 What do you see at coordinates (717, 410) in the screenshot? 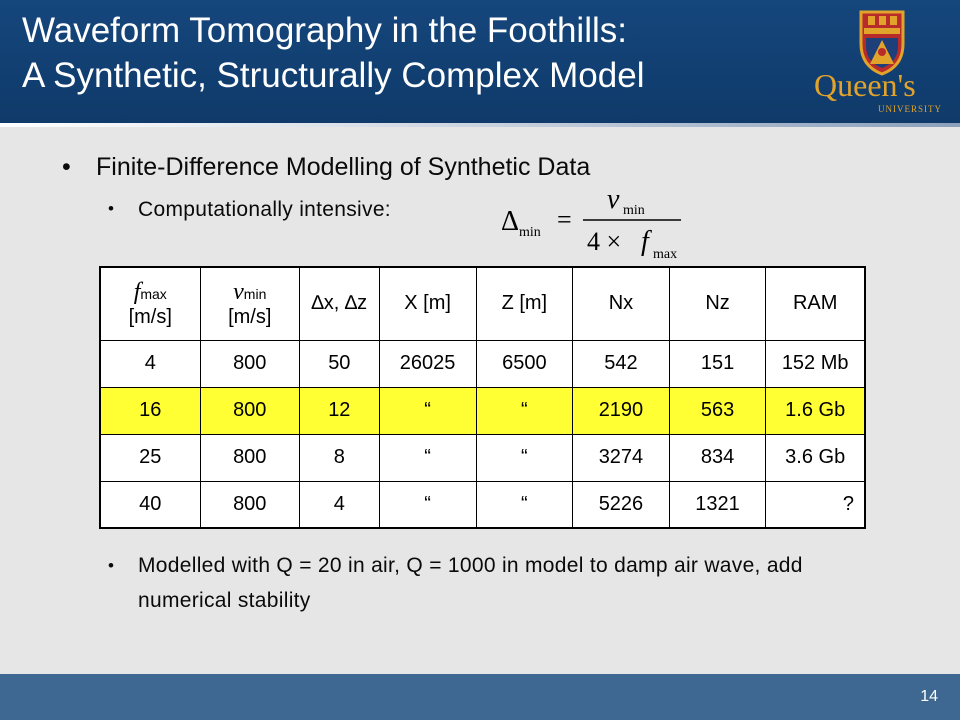
I see `cell-nz: 563` at bounding box center [717, 410].